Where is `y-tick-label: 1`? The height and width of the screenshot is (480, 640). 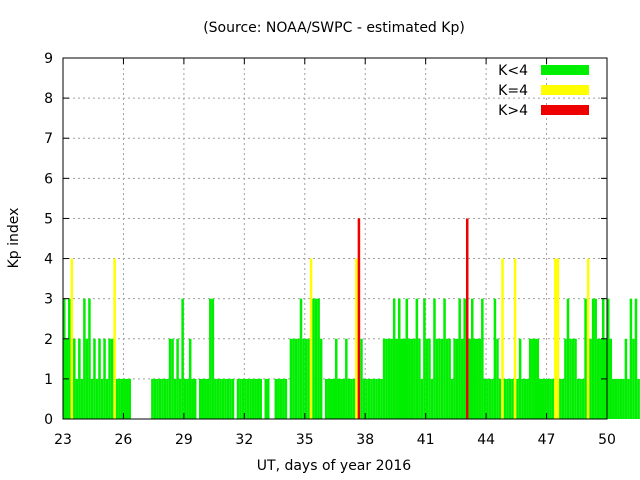 y-tick-label: 1 is located at coordinates (48, 380).